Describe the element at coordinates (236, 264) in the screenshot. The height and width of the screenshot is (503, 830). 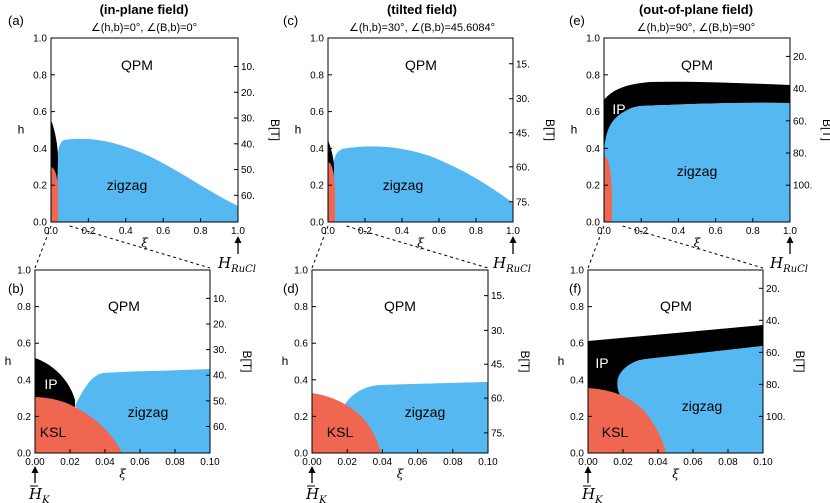
I see `h-rucl-label-0: HRuCl` at that location.